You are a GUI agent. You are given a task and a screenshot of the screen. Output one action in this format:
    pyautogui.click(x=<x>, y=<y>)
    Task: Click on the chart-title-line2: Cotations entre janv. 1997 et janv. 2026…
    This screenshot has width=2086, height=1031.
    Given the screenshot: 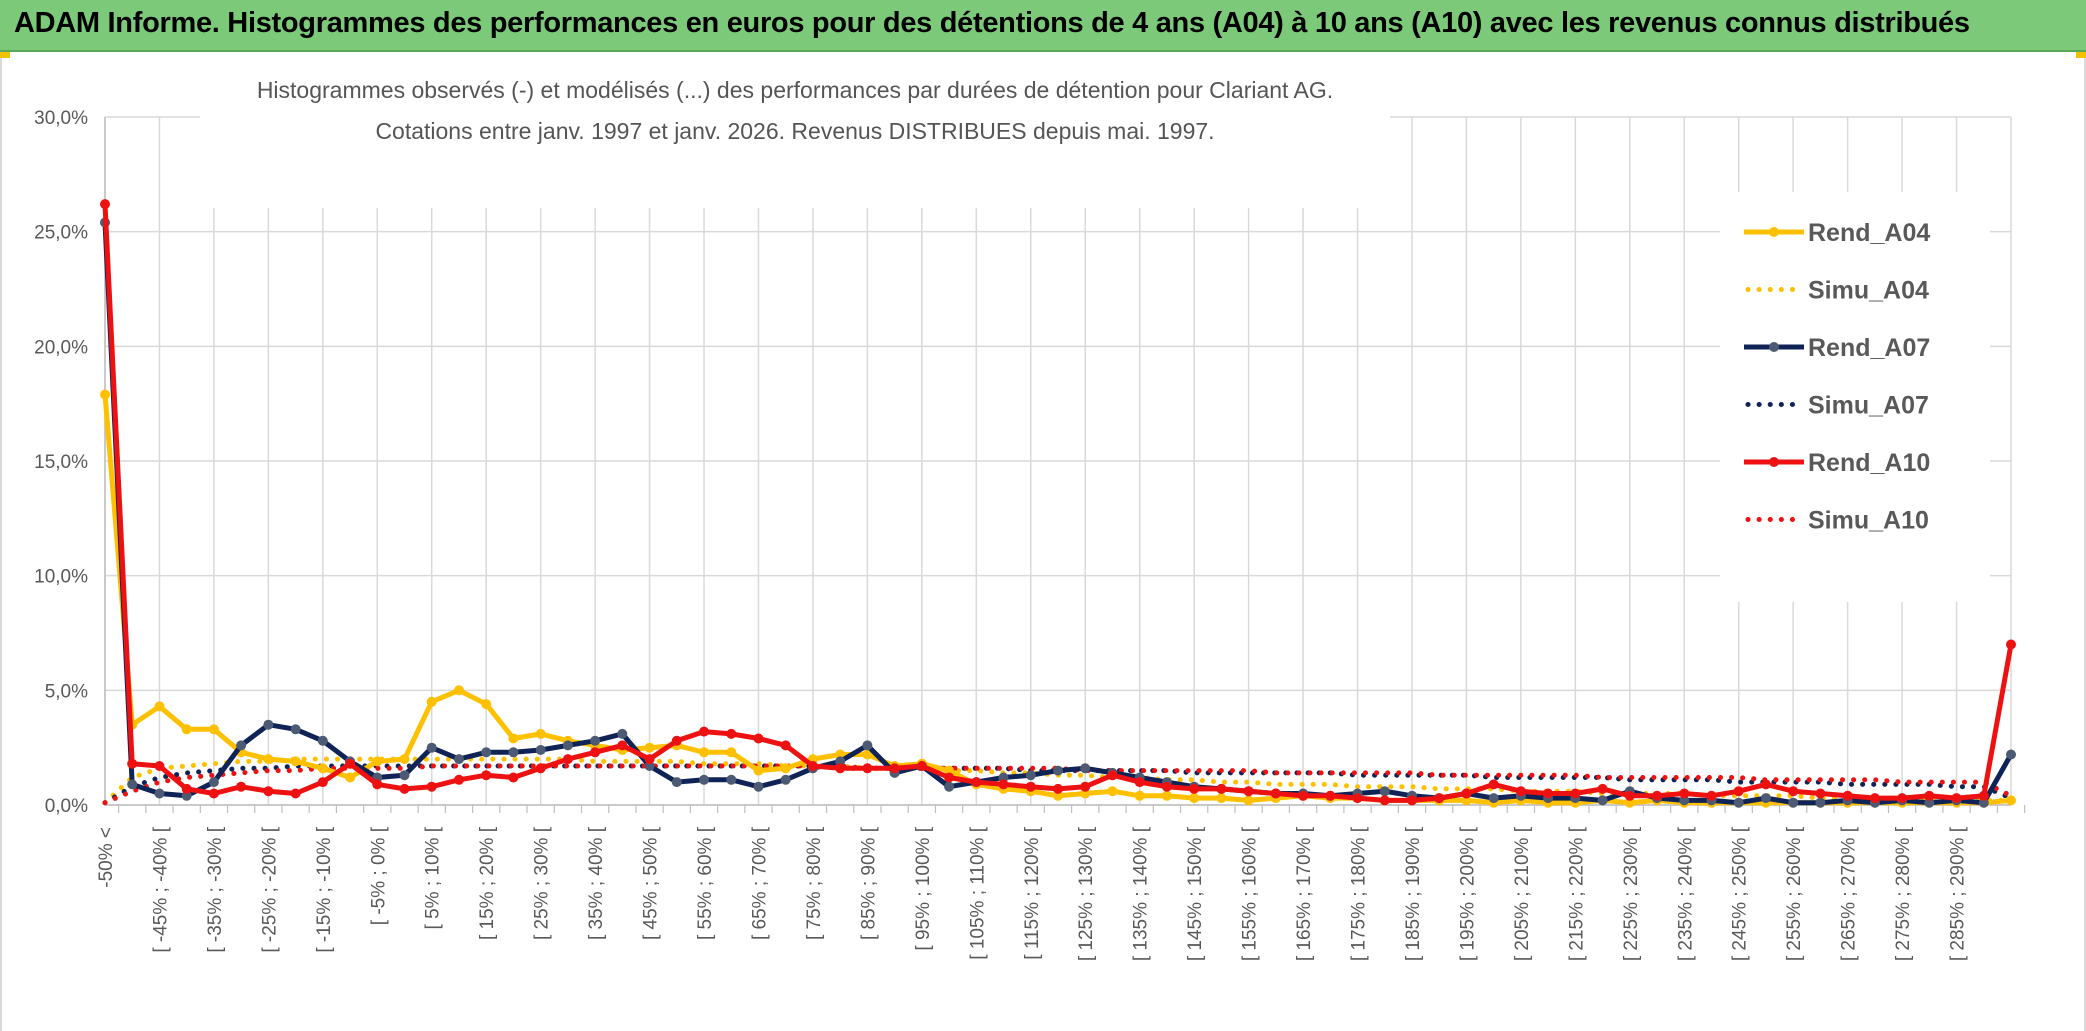 What is the action you would take?
    pyautogui.click(x=794, y=131)
    